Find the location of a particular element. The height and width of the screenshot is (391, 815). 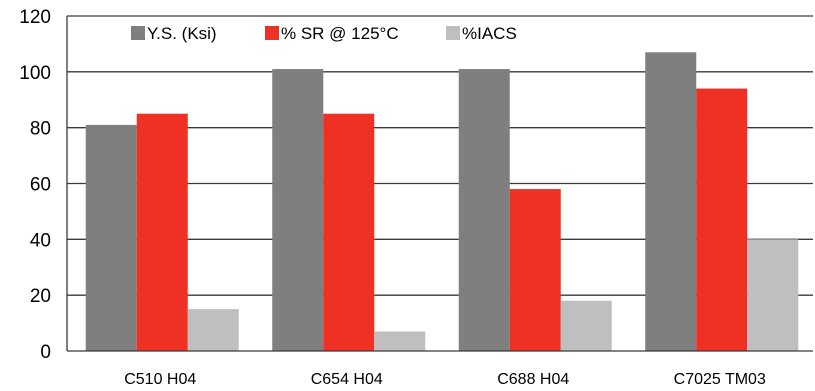

y-tick-label: 100 is located at coordinates (35, 73).